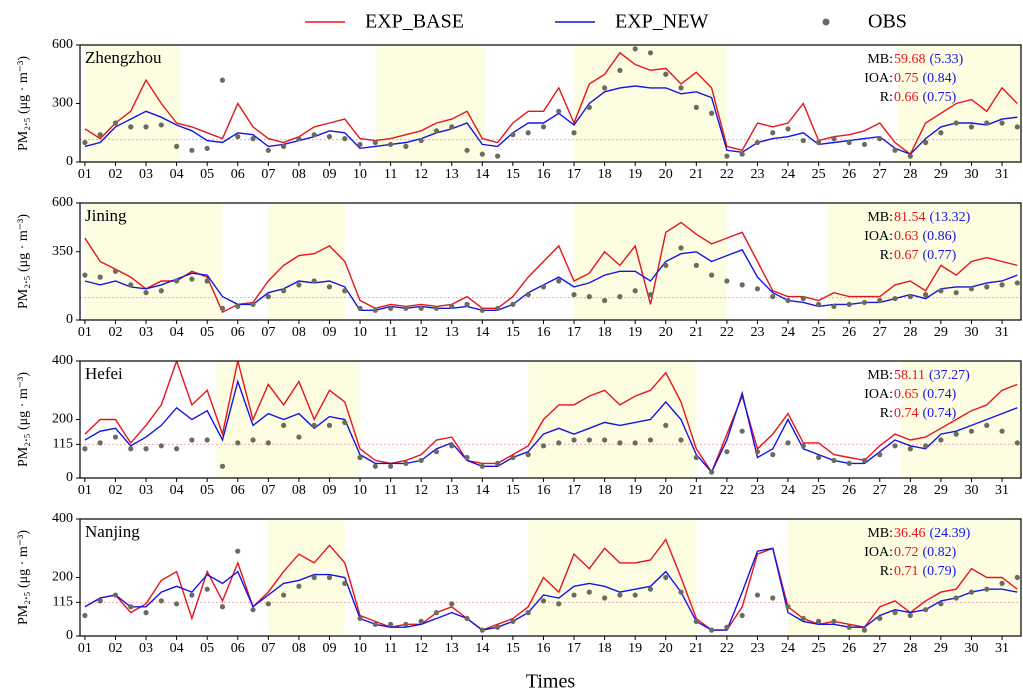 The image size is (1023, 695). What do you see at coordinates (605, 332) in the screenshot?
I see `x-tick-label: 18` at bounding box center [605, 332].